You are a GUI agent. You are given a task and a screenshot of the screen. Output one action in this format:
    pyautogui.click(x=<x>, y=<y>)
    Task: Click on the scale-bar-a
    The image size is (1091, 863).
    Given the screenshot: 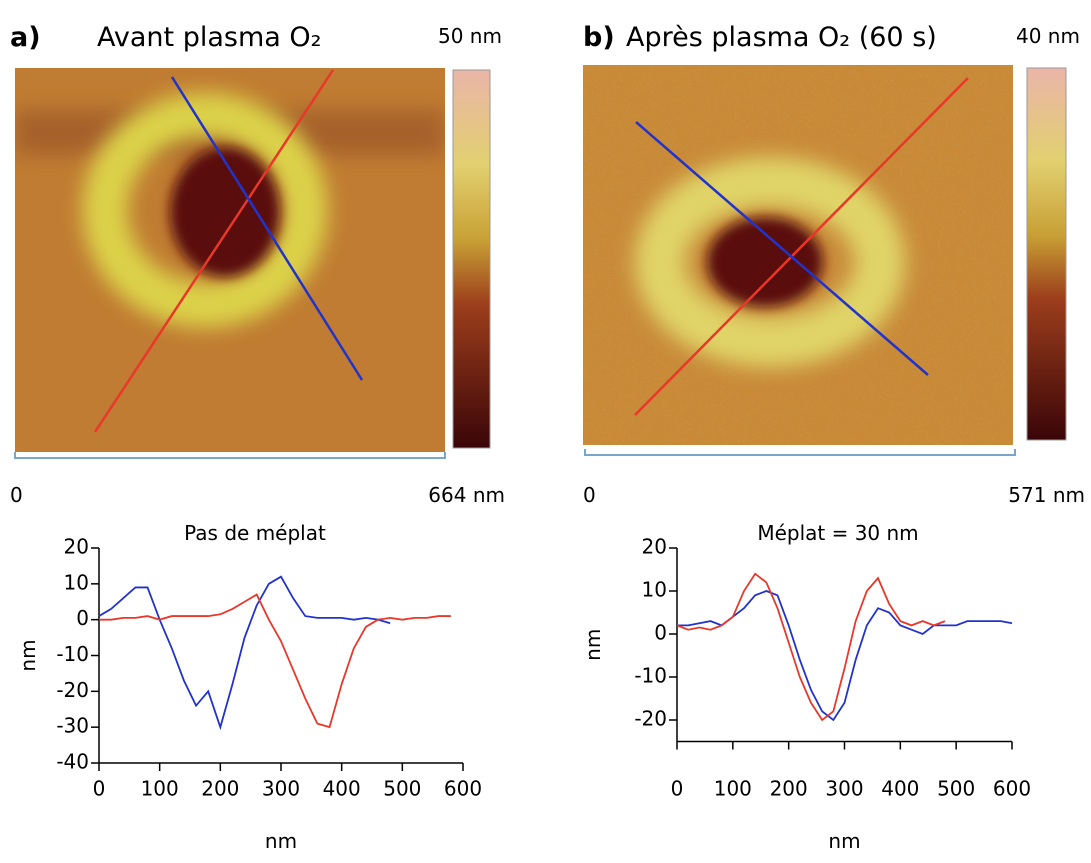 What is the action you would take?
    pyautogui.click(x=230, y=455)
    